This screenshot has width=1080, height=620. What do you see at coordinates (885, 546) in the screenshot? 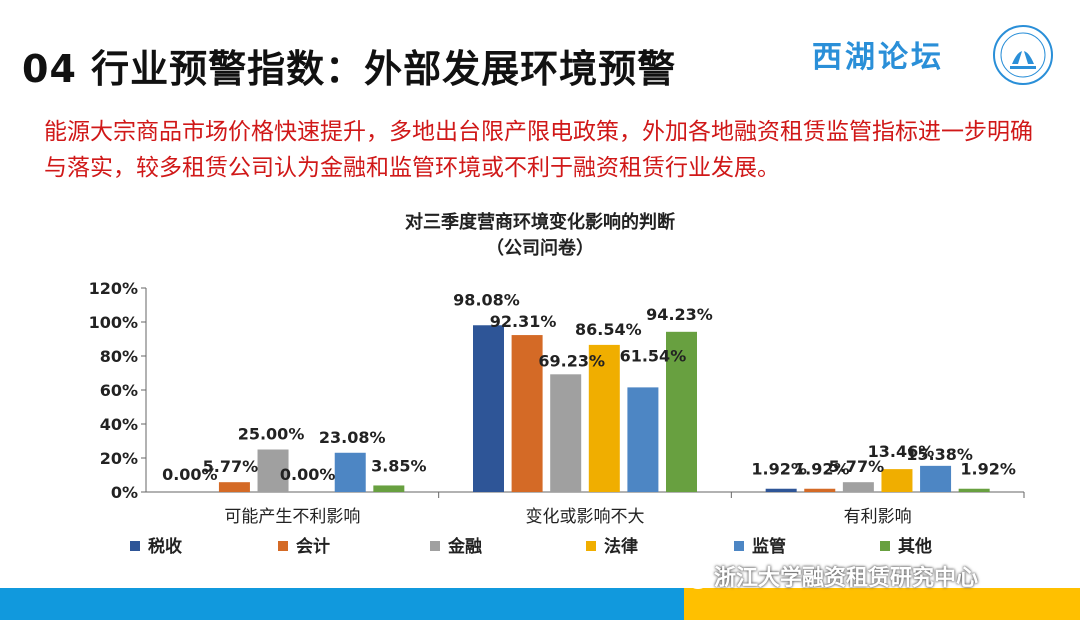
I see `legend-swatch-其他` at bounding box center [885, 546].